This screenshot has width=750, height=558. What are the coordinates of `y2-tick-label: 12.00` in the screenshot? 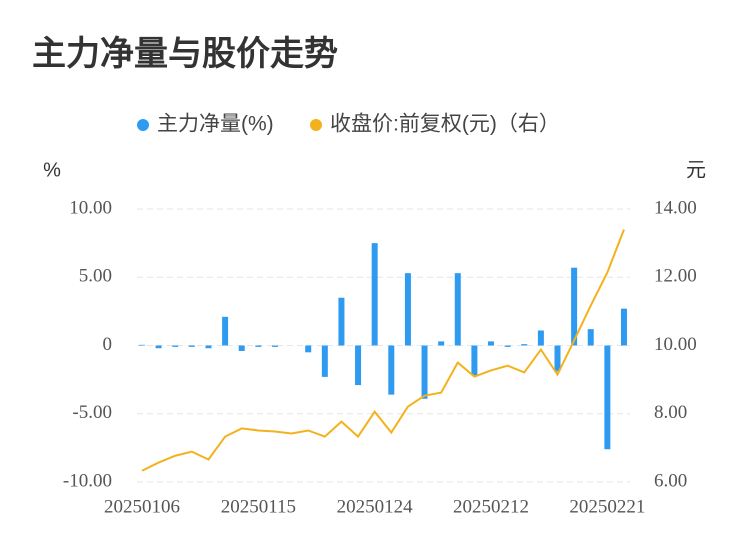 It's located at (675, 276).